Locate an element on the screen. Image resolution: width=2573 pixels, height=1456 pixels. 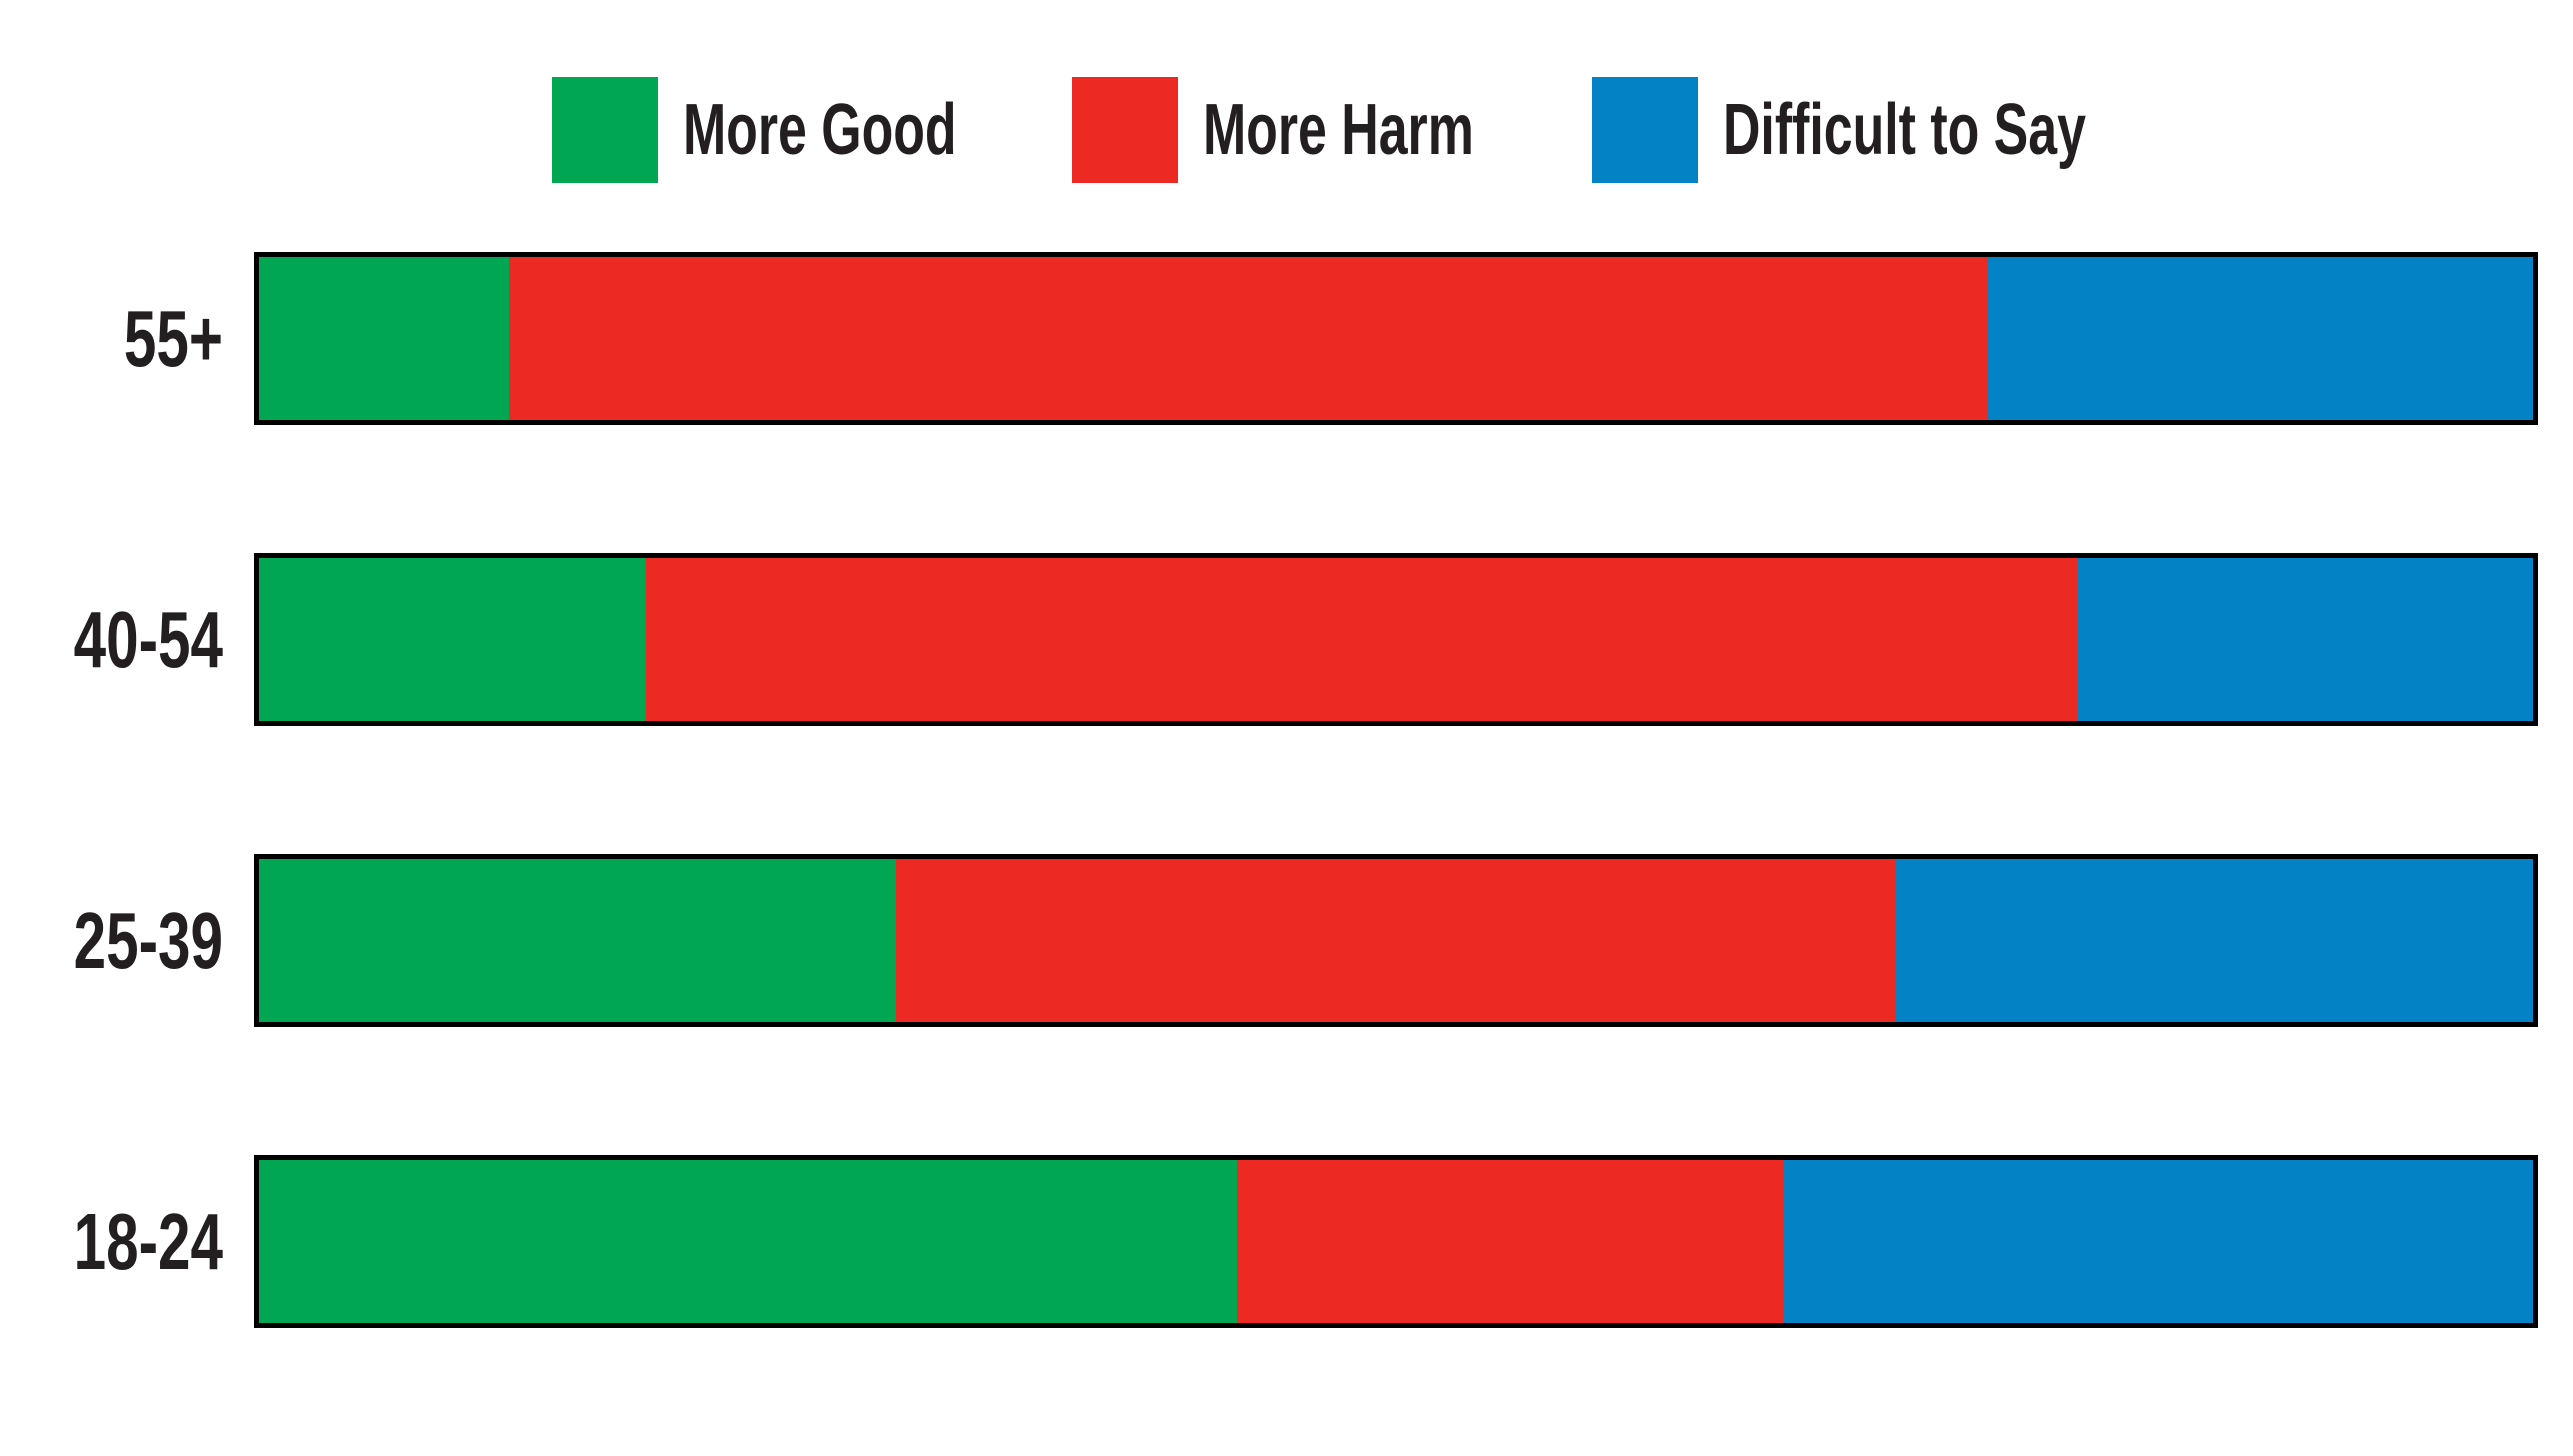
legend-label: More Good is located at coordinates (820, 130).